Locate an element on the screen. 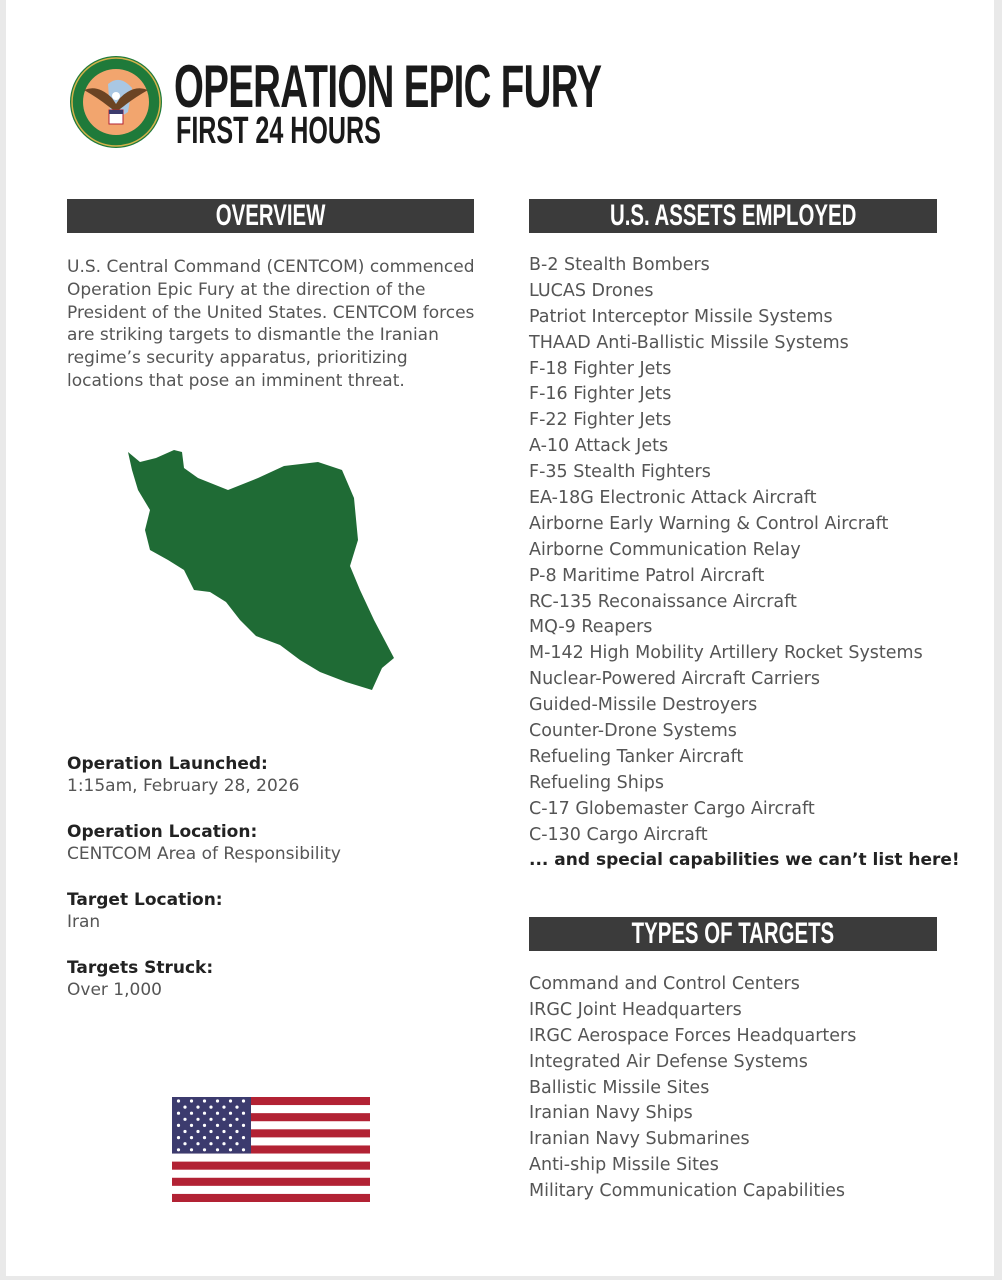 Image resolution: width=1002 pixels, height=1280 pixels. list-item: Refueling Ships is located at coordinates (596, 782).